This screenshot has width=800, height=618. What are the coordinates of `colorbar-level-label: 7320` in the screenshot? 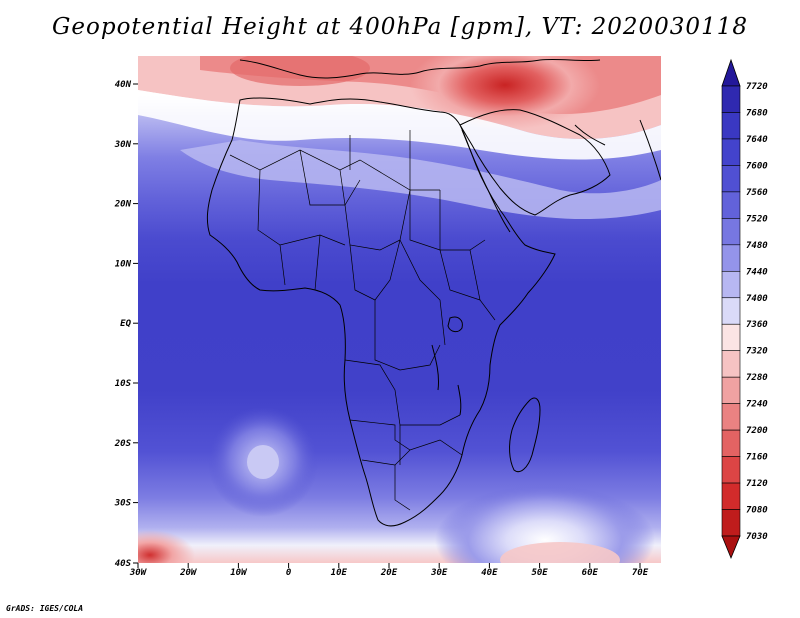 It's located at (757, 352).